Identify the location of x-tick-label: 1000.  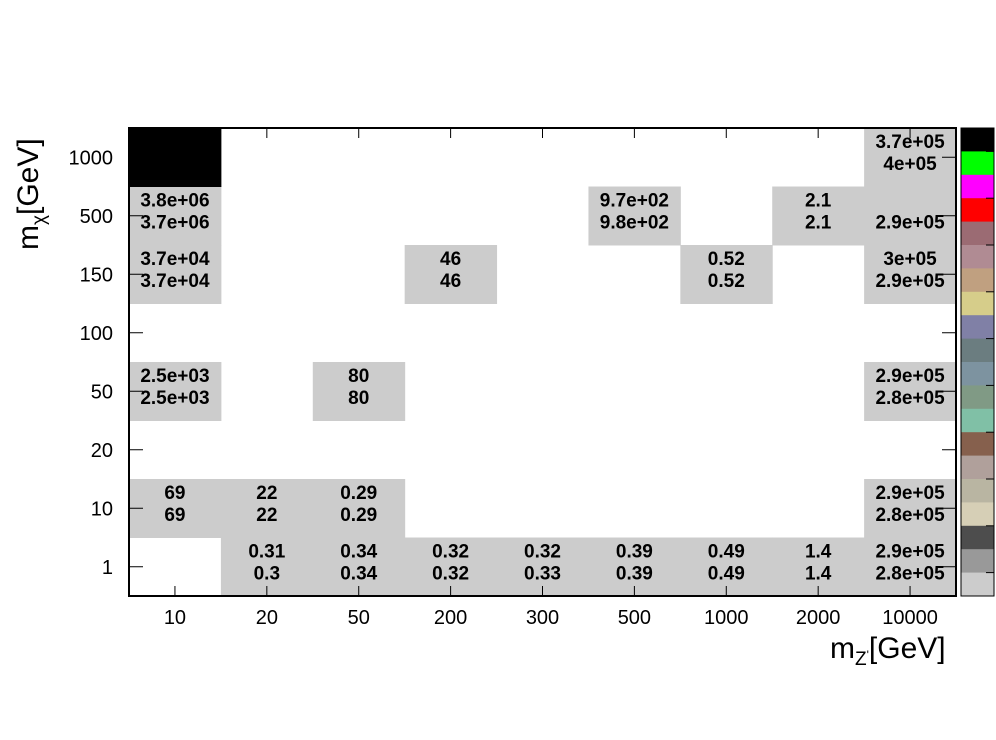
(726, 618).